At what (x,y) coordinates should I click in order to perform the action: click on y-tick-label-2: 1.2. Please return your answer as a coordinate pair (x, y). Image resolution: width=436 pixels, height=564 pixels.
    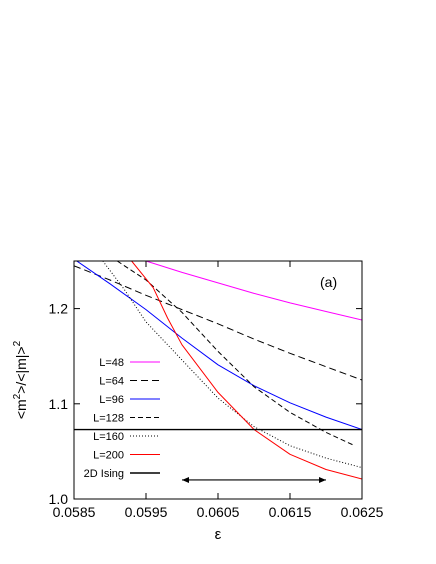
    Looking at the image, I should click on (59, 309).